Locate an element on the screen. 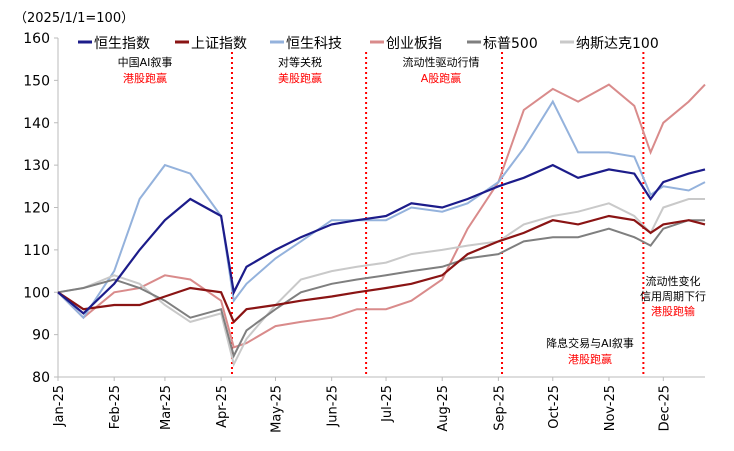  x-tick-label: Jan-25 is located at coordinates (59, 406).